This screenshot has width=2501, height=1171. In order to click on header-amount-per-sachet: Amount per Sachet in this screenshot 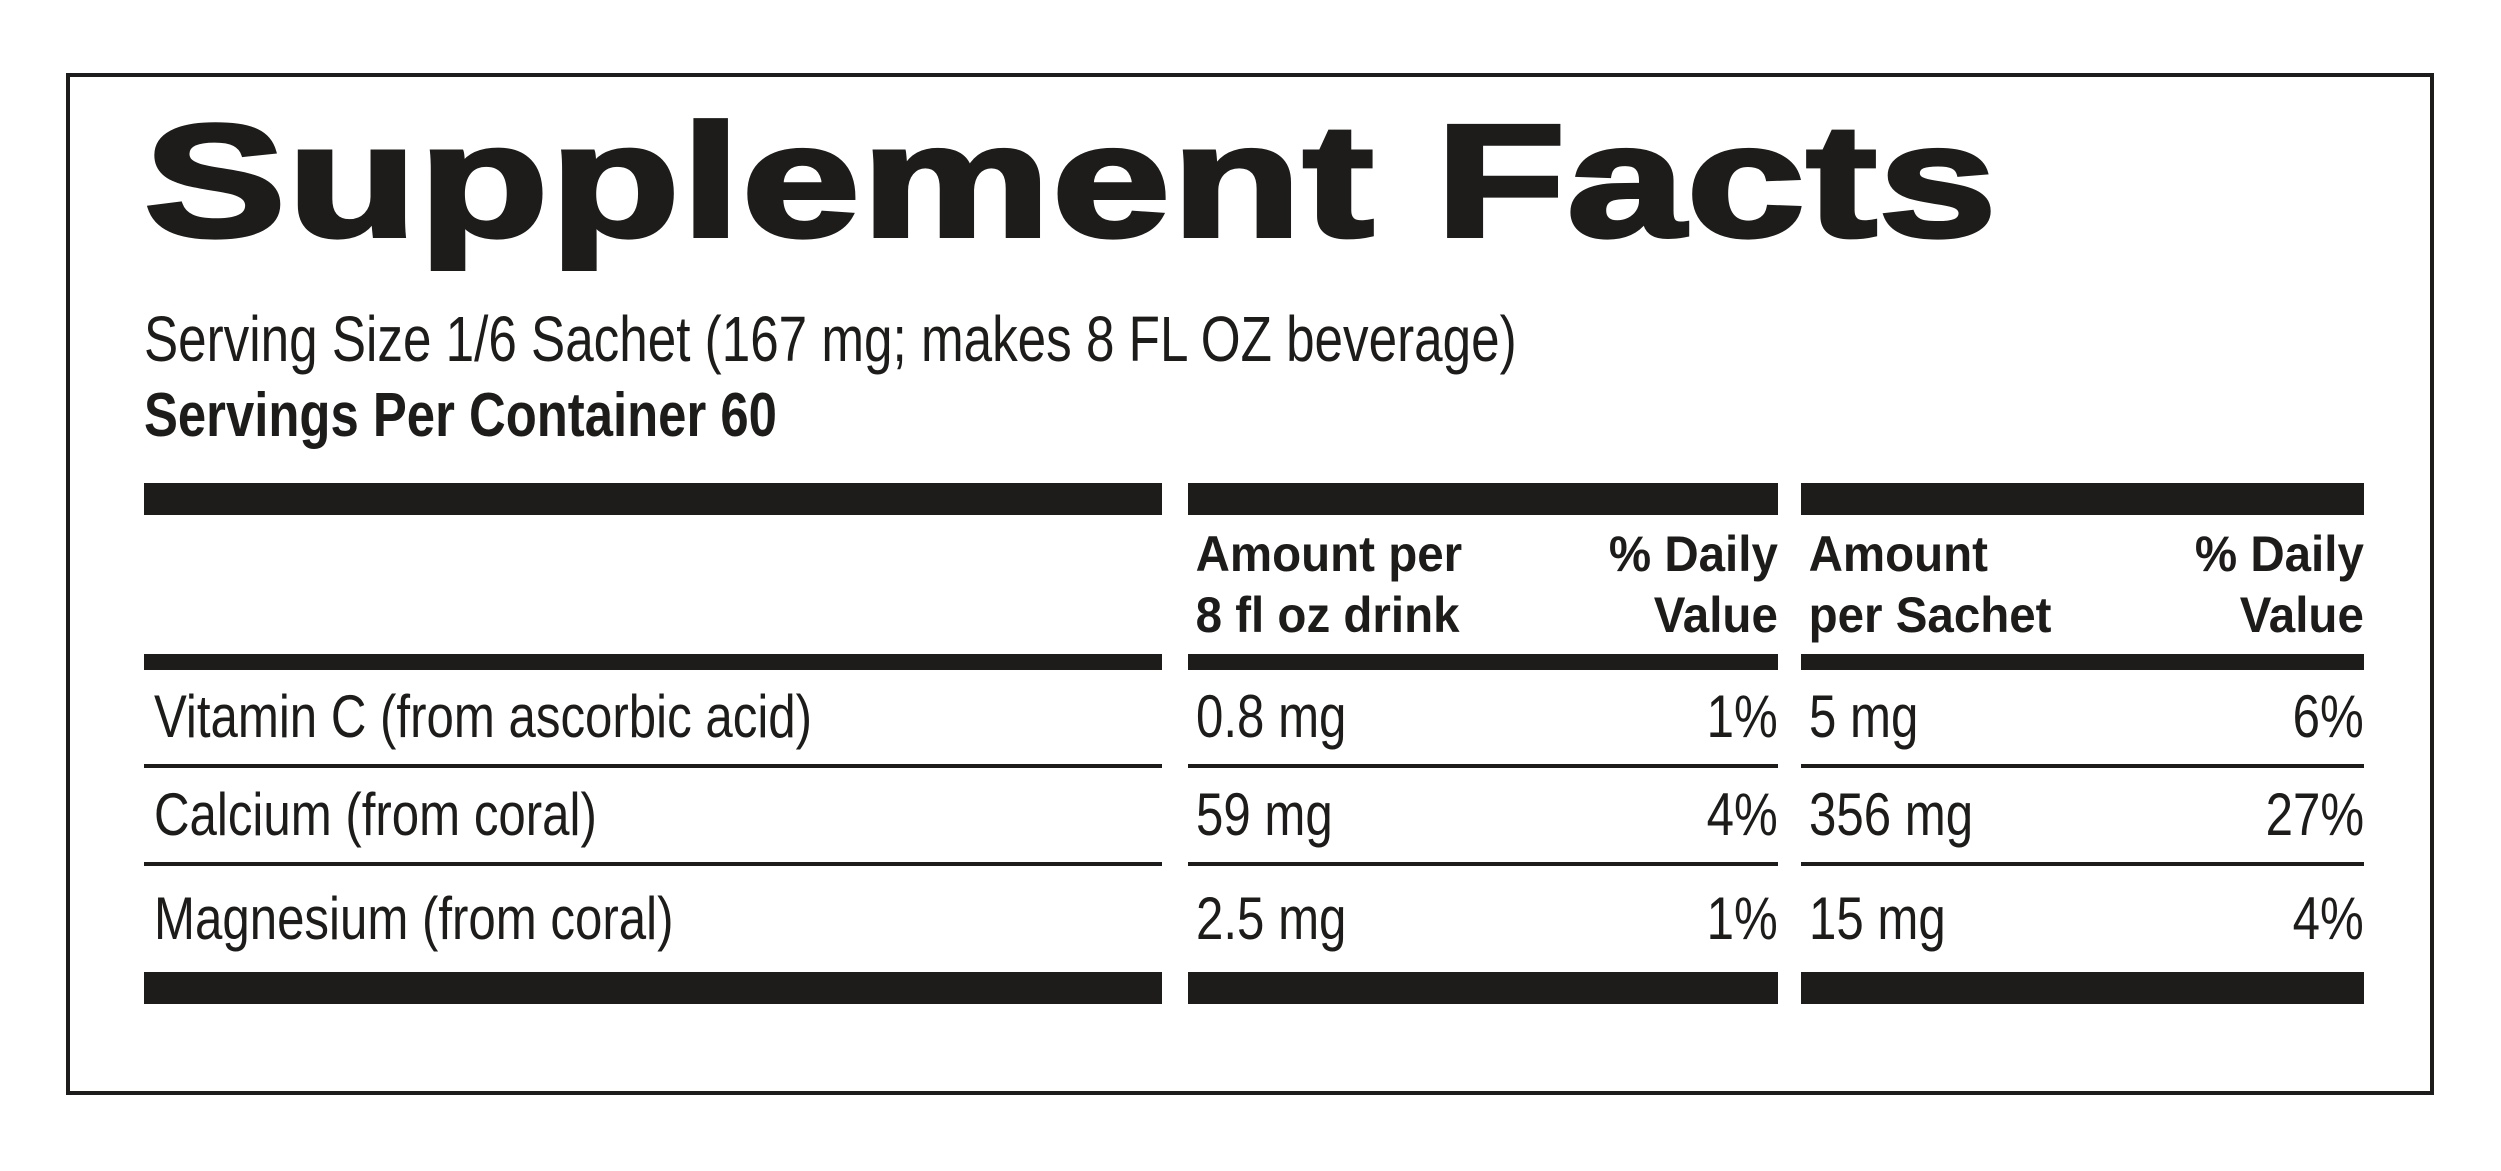, I will do `click(1926, 585)`.